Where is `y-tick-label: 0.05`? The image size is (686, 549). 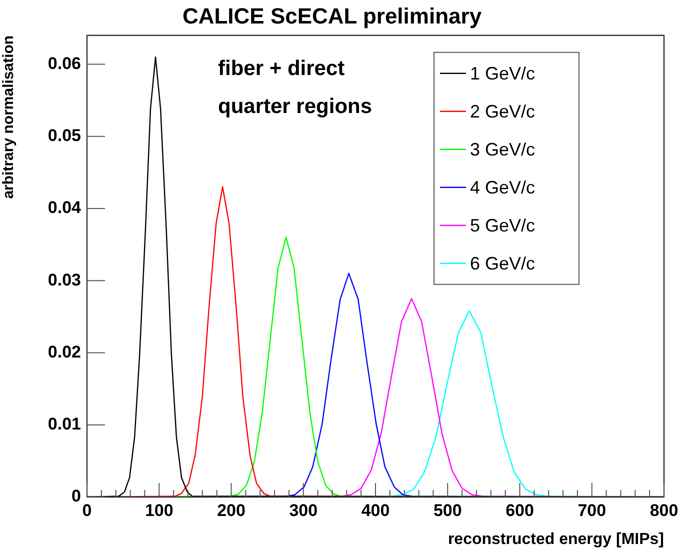 y-tick-label: 0.05 is located at coordinates (64, 136).